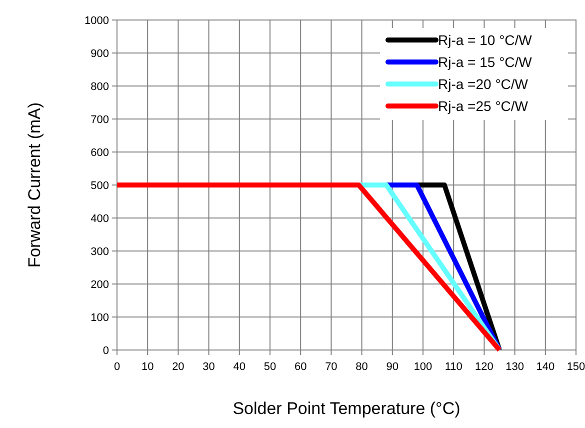 This screenshot has height=428, width=585. Describe the element at coordinates (515, 367) in the screenshot. I see `x-tick-label: 130` at that location.